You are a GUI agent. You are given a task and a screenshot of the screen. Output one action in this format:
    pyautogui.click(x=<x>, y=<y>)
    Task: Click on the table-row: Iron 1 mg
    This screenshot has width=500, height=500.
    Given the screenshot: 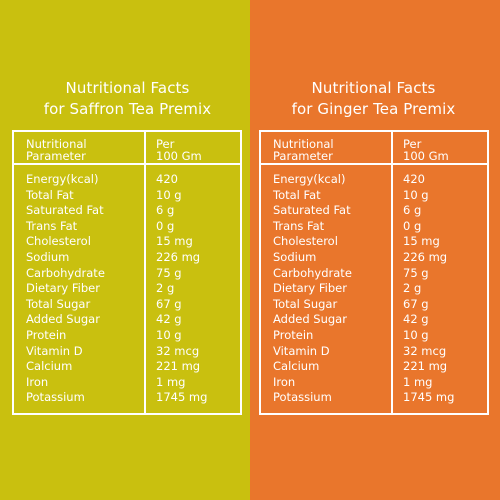 What is the action you would take?
    pyautogui.click(x=374, y=383)
    